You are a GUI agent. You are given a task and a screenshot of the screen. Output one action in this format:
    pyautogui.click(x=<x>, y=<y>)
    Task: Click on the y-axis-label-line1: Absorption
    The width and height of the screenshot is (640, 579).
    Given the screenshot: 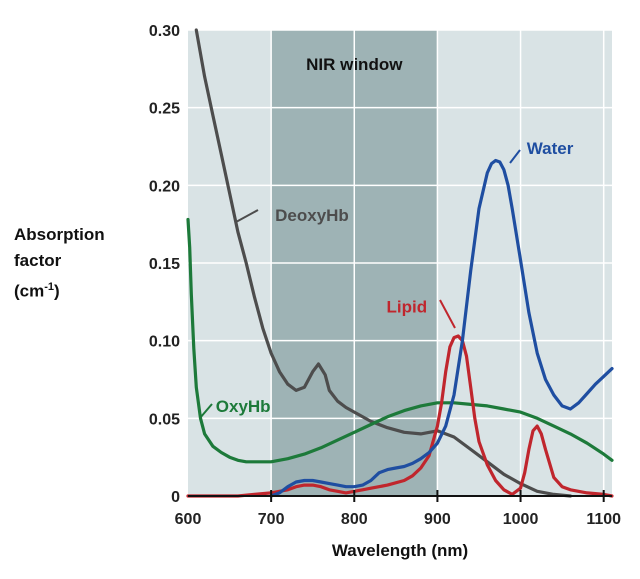 What is the action you would take?
    pyautogui.click(x=59, y=234)
    